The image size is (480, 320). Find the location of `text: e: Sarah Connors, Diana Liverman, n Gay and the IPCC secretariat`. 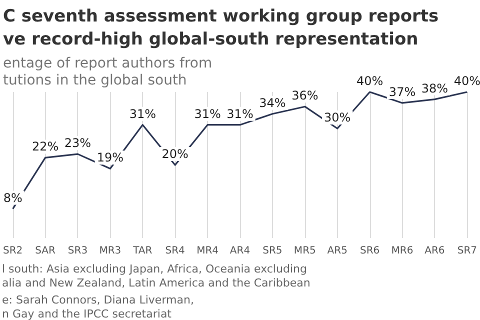

text: e: Sarah Connors, Diana Liverman, n Gay and the IPCC secretariat is located at coordinates (98, 307).